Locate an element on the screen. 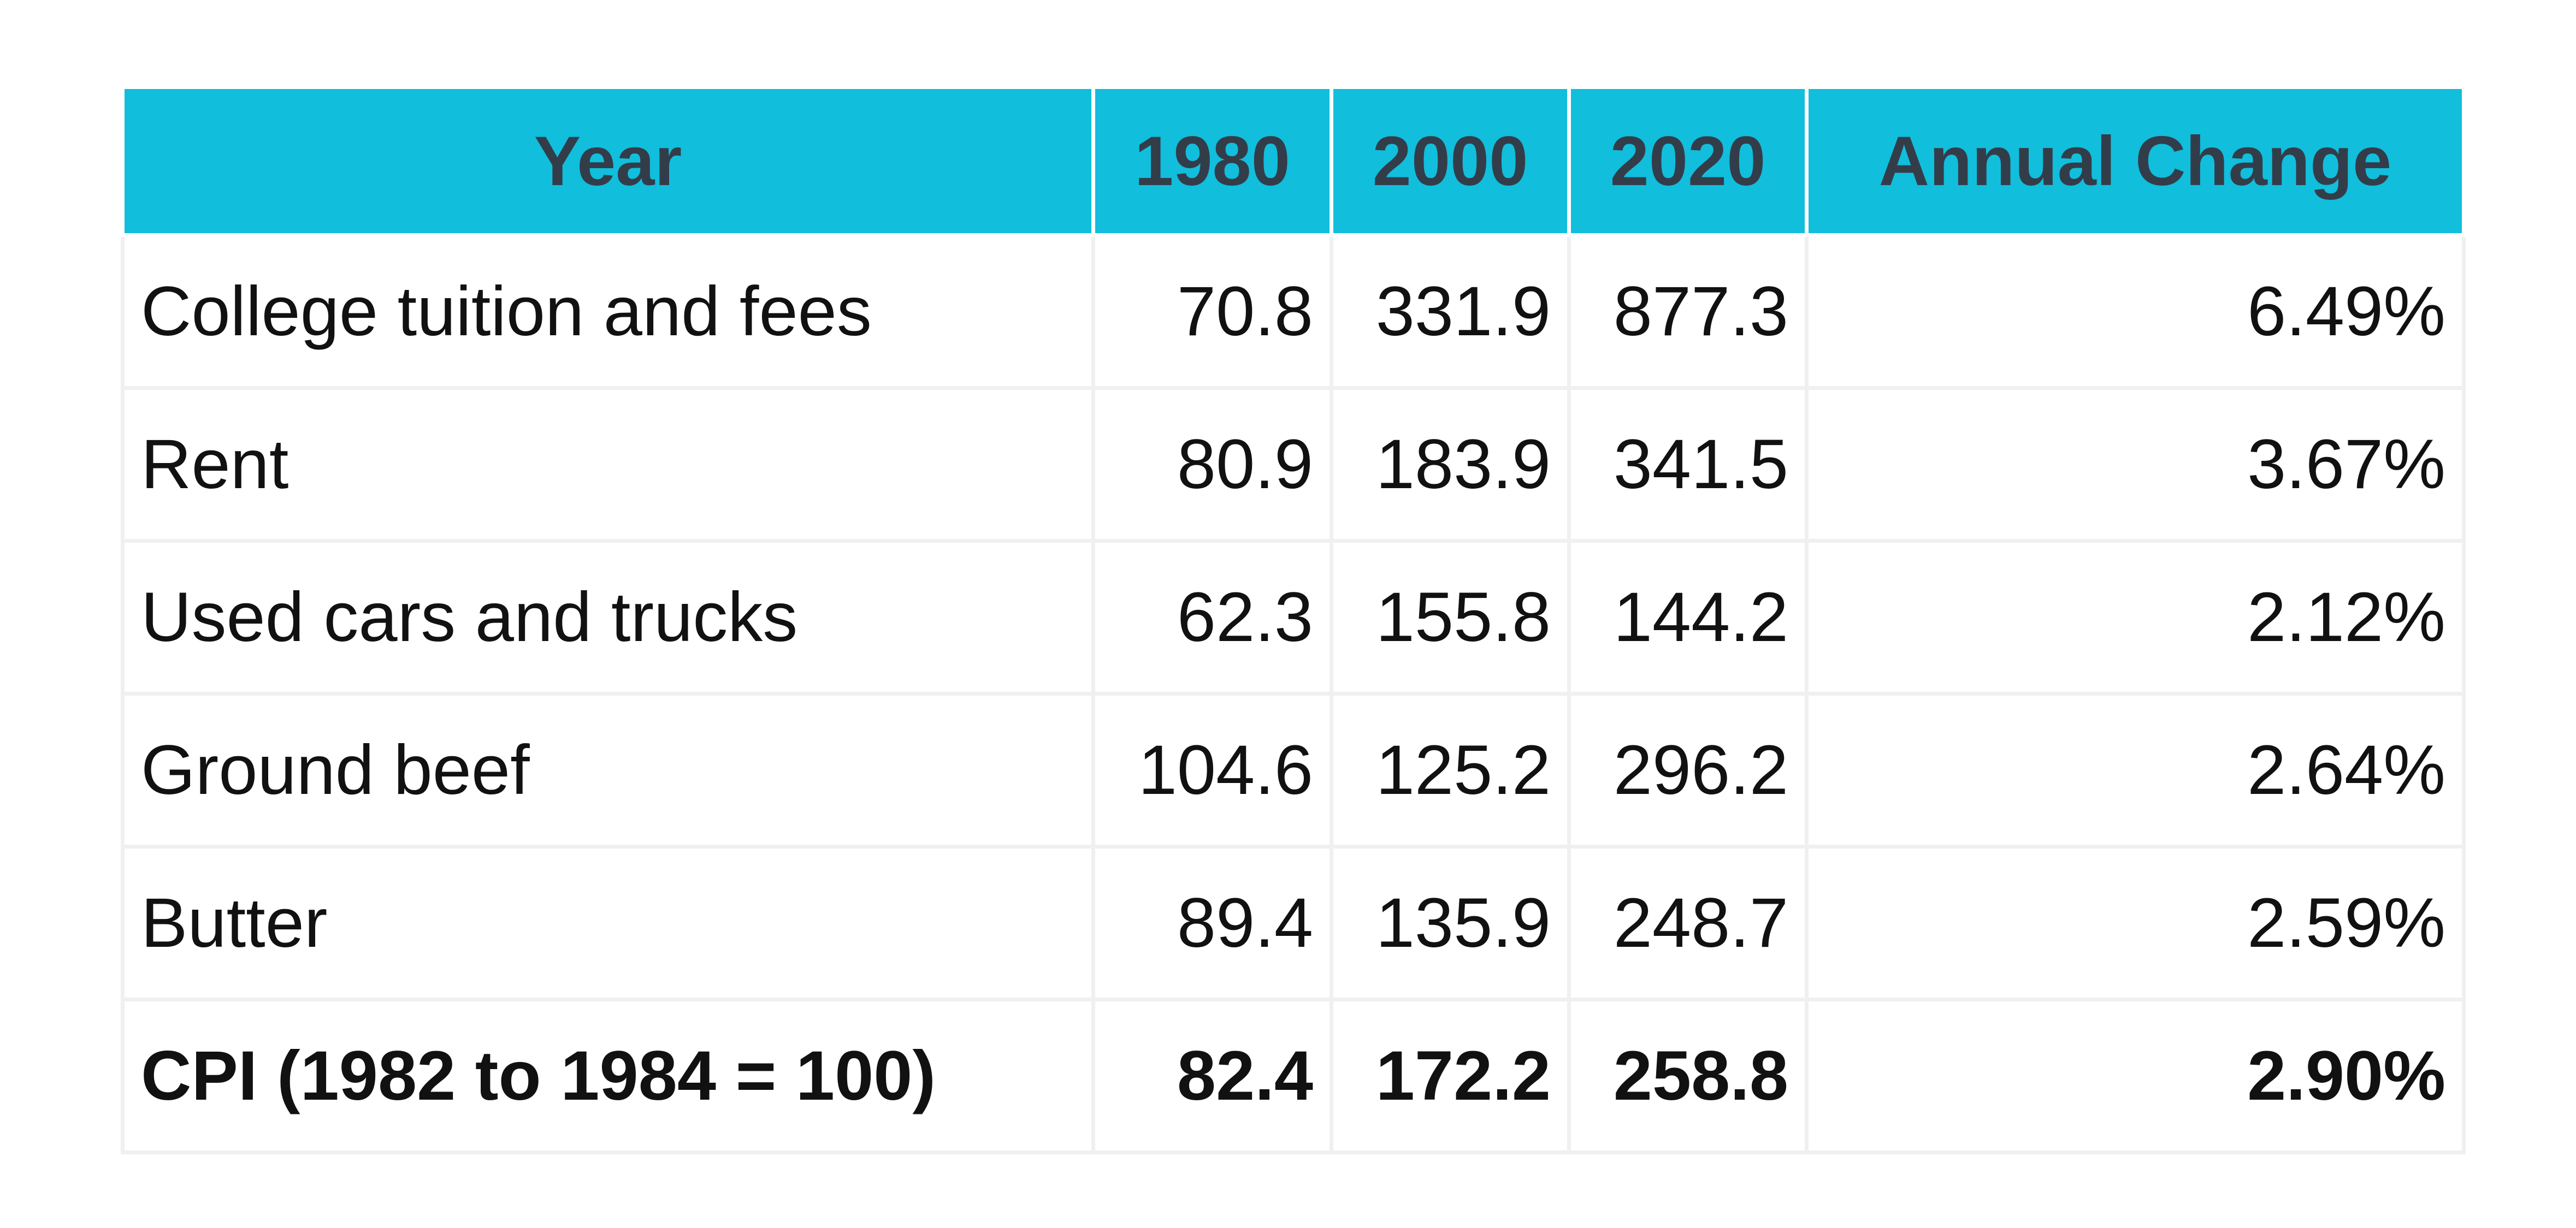  table-cell: 89.4 is located at coordinates (1212, 923).